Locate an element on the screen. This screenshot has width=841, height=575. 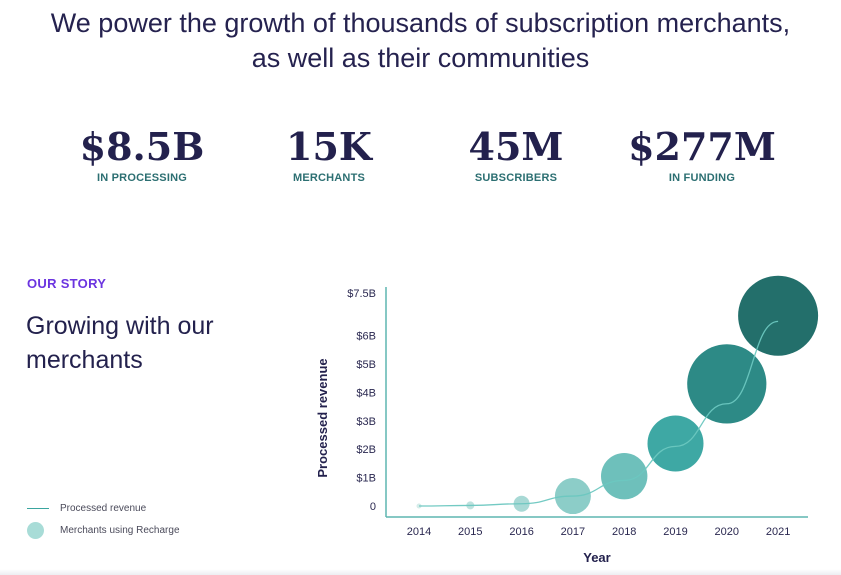
x-tick-label: 2017 is located at coordinates (573, 532).